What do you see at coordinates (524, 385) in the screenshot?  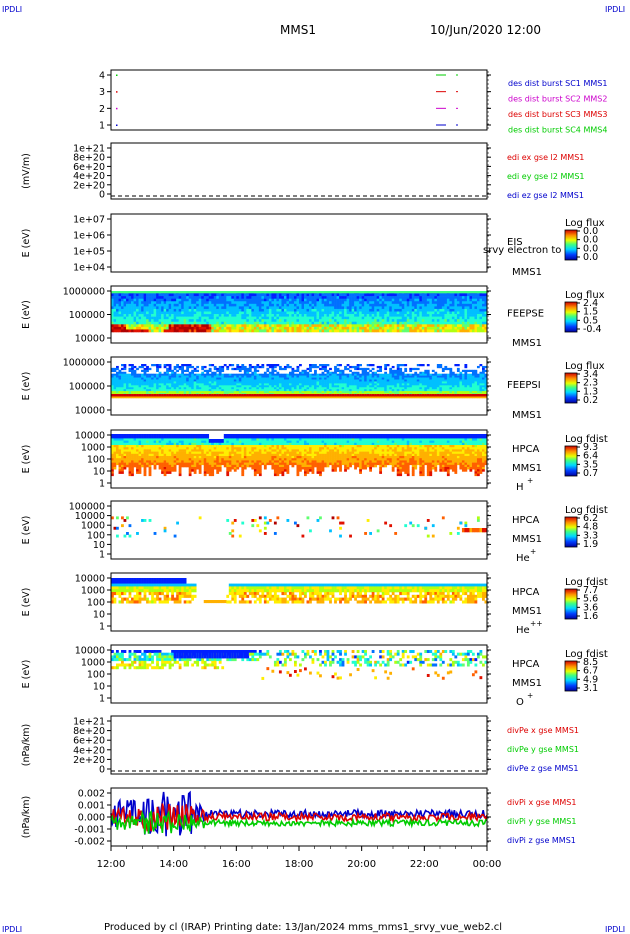 I see `instrument-label: FEEPSI` at bounding box center [524, 385].